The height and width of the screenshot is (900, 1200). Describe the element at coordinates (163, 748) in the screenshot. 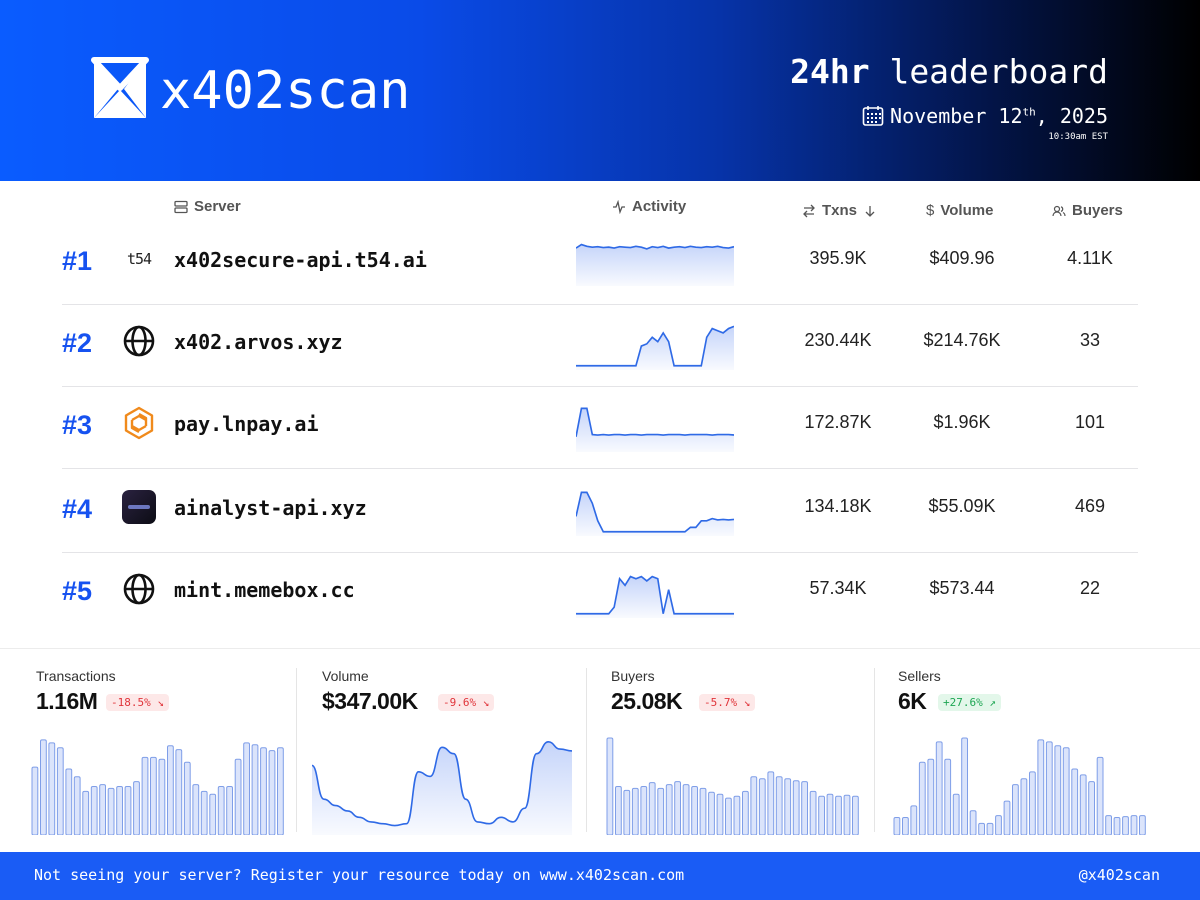

I see `stat-card-transactions: Transactions 1.16M -18.5% ↘` at that location.